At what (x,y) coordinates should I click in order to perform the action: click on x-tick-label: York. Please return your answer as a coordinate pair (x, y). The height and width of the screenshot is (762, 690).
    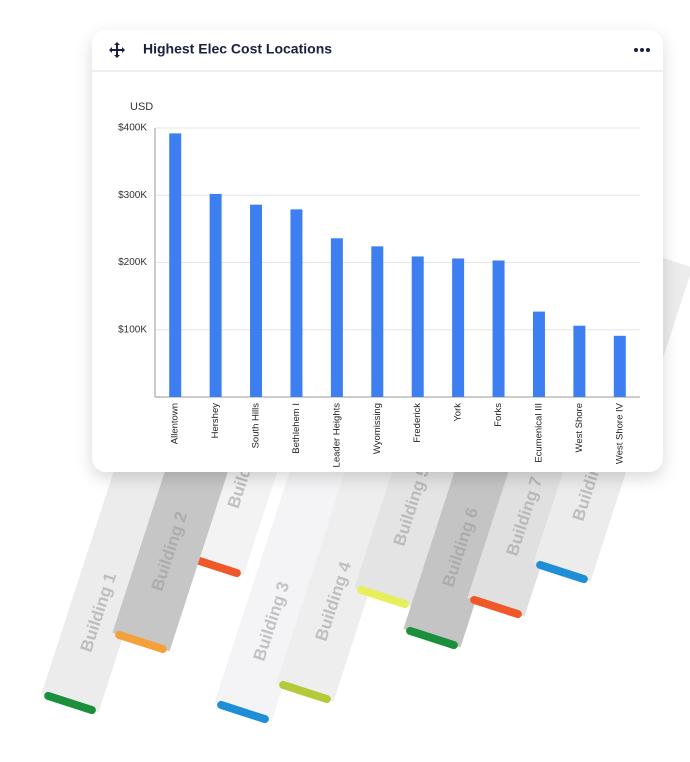
    Looking at the image, I should click on (458, 412).